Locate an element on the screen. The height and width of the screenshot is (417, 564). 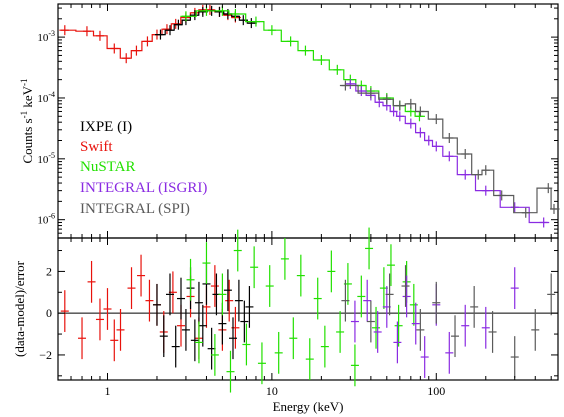
legend-item-nustar: NuSTAR is located at coordinates (107, 167).